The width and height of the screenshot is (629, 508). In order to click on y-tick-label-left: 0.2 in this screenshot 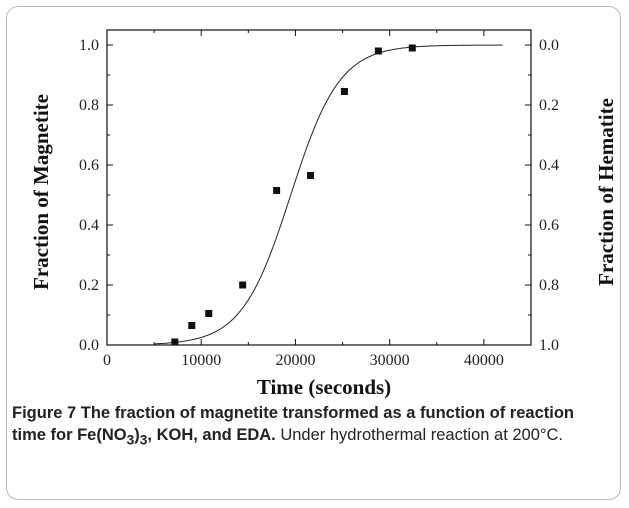, I will do `click(89, 285)`.